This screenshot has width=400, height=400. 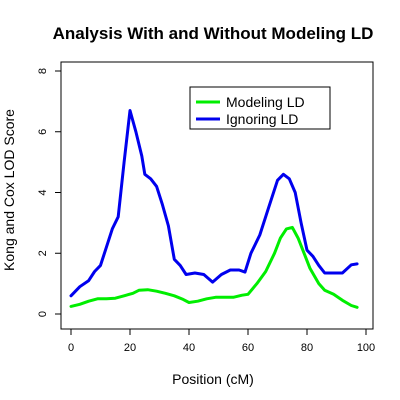 I want to click on x-axis-label: Position (cM), so click(x=213, y=379).